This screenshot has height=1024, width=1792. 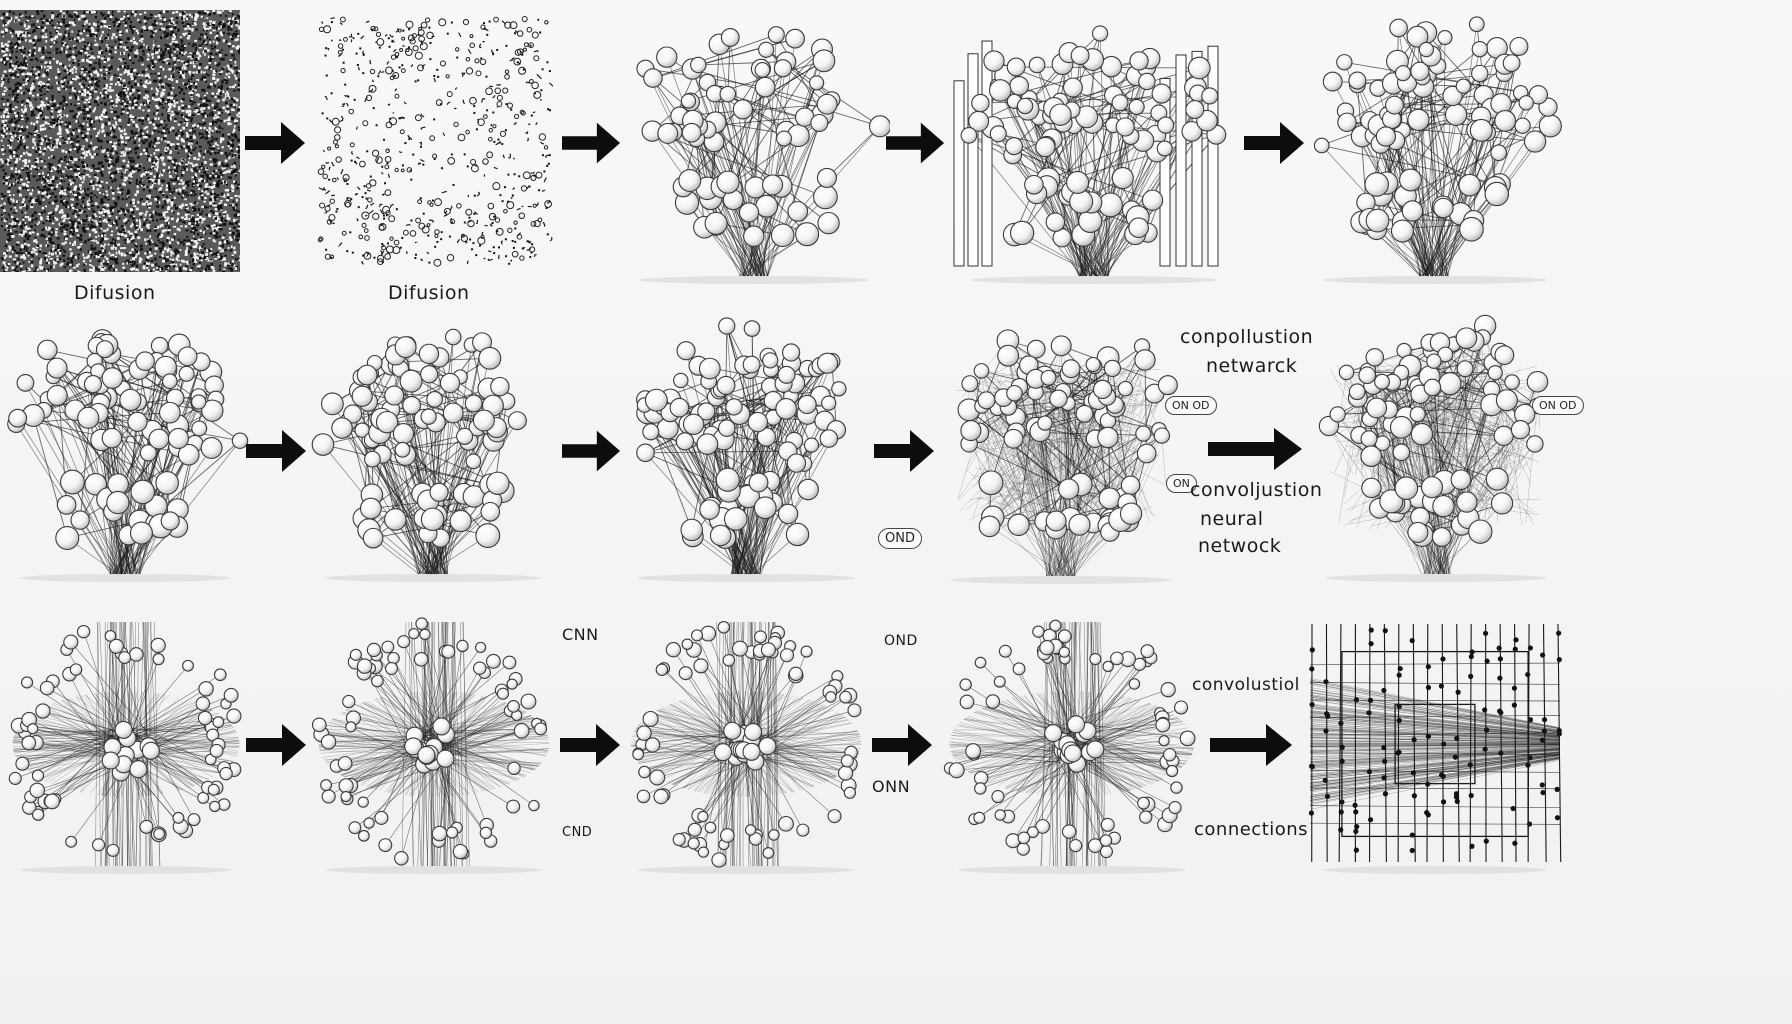 I want to click on badge-on: ON, so click(x=1181, y=483).